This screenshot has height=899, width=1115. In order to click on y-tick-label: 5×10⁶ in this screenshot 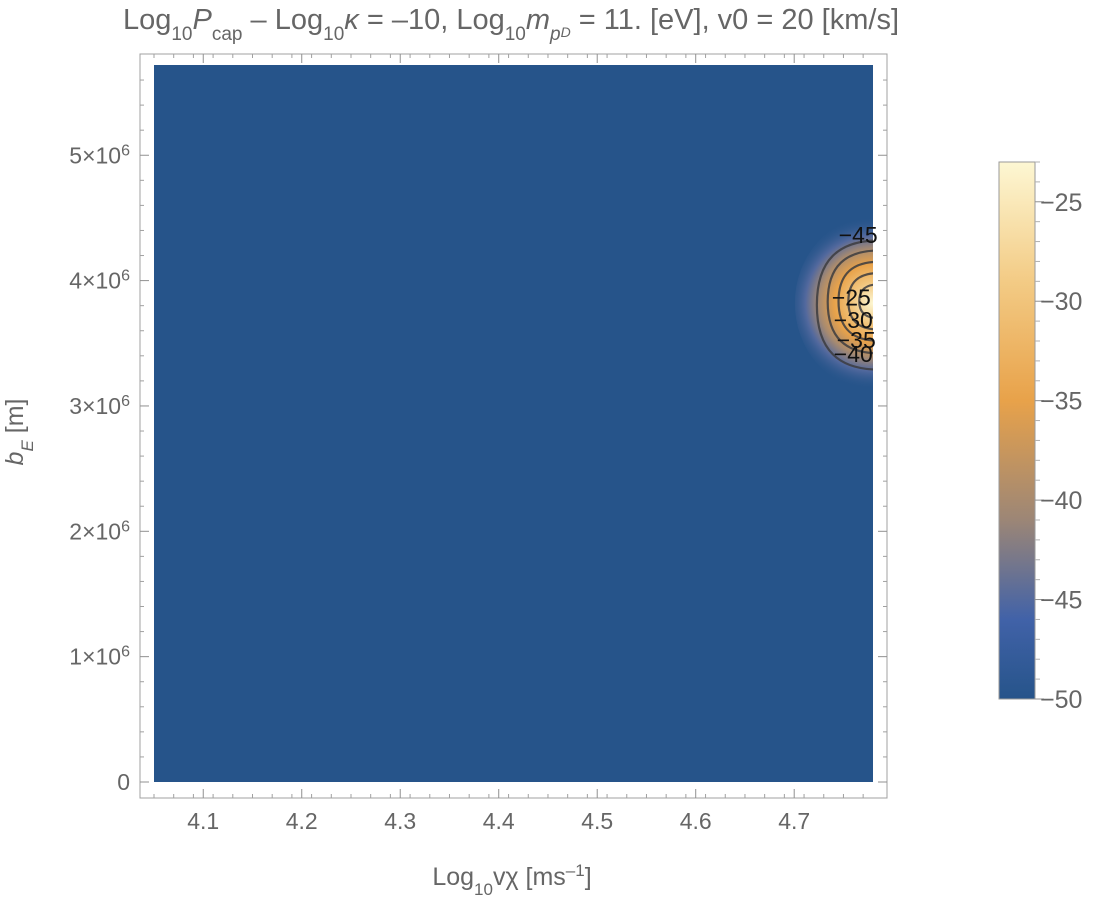, I will do `click(99, 155)`.